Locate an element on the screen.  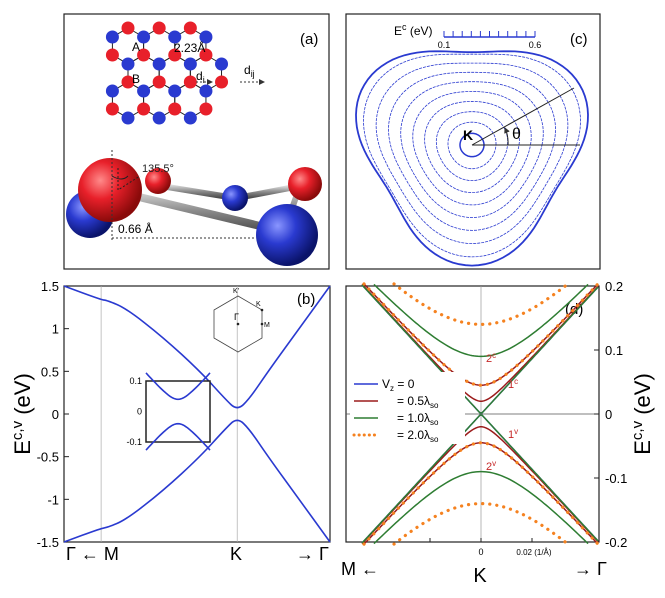
panel-b-axes: 1.5 1 0.5 0 -0.5 -1 -1.5 is located at coordinates (137, 414).